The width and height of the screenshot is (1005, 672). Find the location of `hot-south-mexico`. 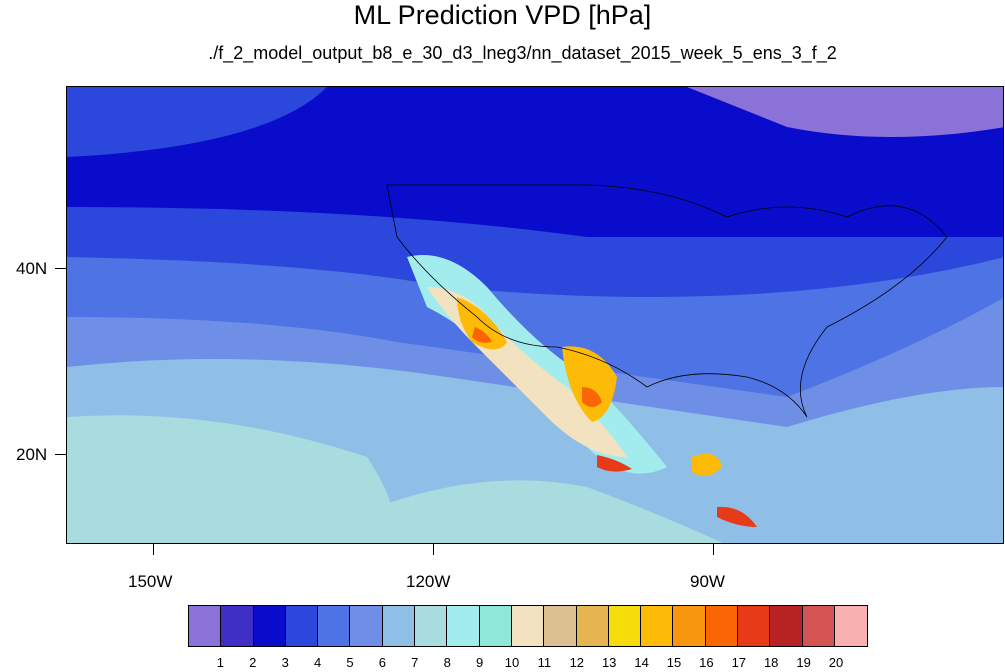

hot-south-mexico is located at coordinates (614, 463).